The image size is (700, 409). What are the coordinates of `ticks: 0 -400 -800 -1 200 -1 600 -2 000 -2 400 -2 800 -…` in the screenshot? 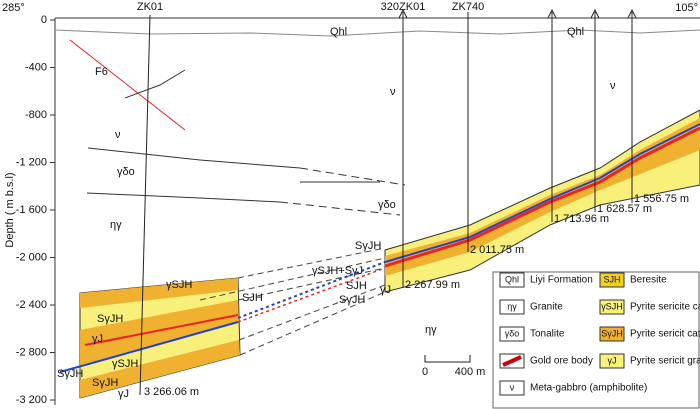 It's located at (35, 210).